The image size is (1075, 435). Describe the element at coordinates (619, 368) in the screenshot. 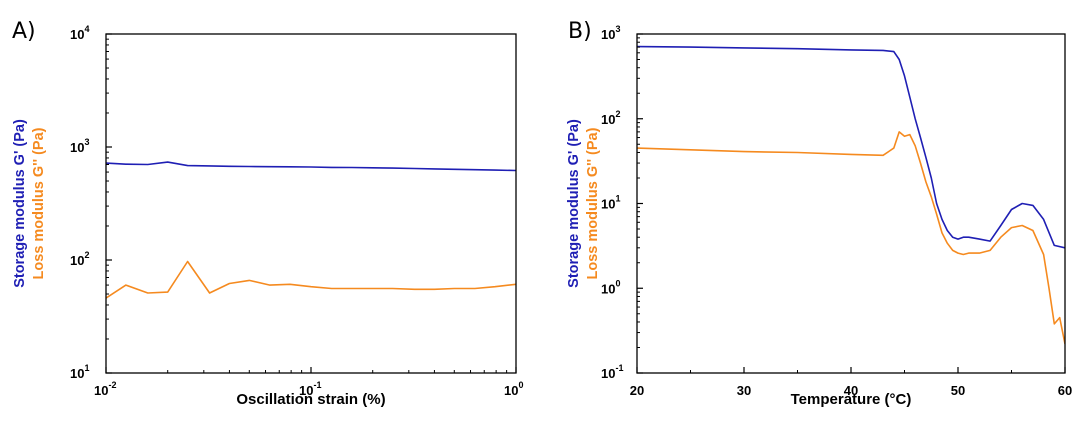

I see `y-tick-exponent: -1` at that location.